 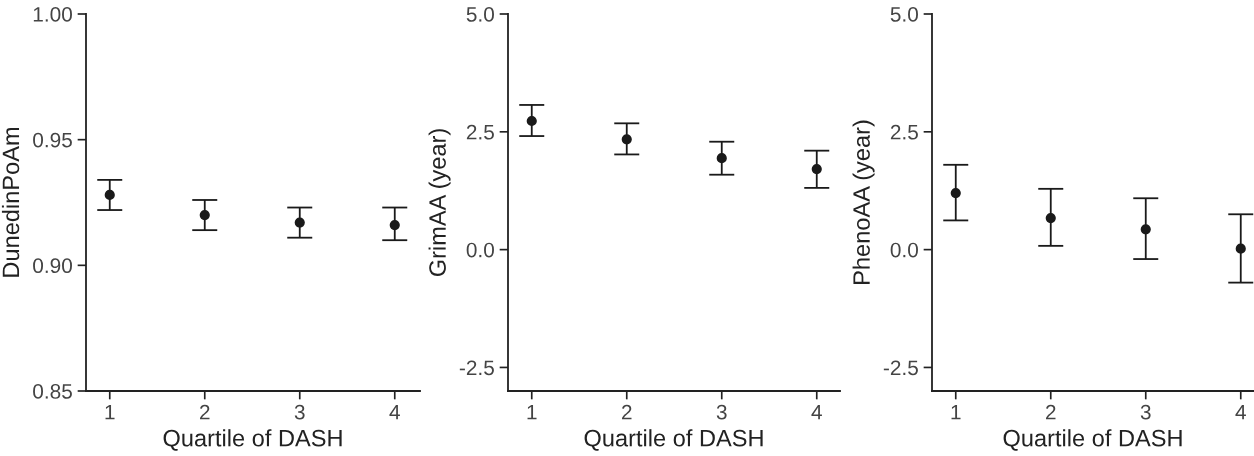 I want to click on y-tick-label: 1.00, so click(x=52, y=14).